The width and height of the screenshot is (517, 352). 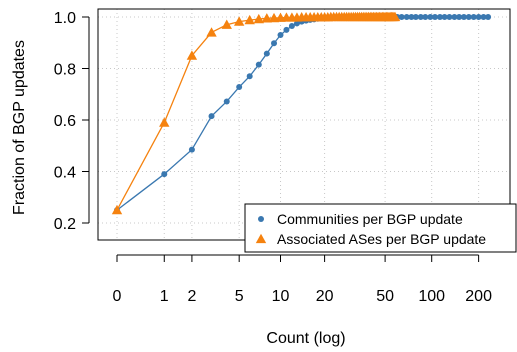 What do you see at coordinates (191, 296) in the screenshot?
I see `x-tick-label: 2` at bounding box center [191, 296].